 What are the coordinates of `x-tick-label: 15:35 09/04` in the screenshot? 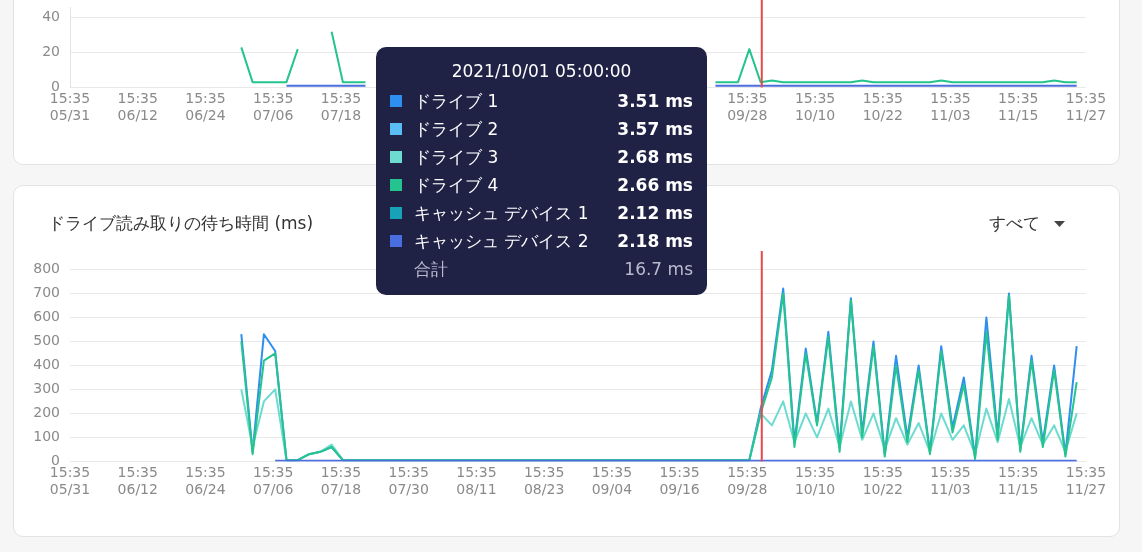 It's located at (612, 481).